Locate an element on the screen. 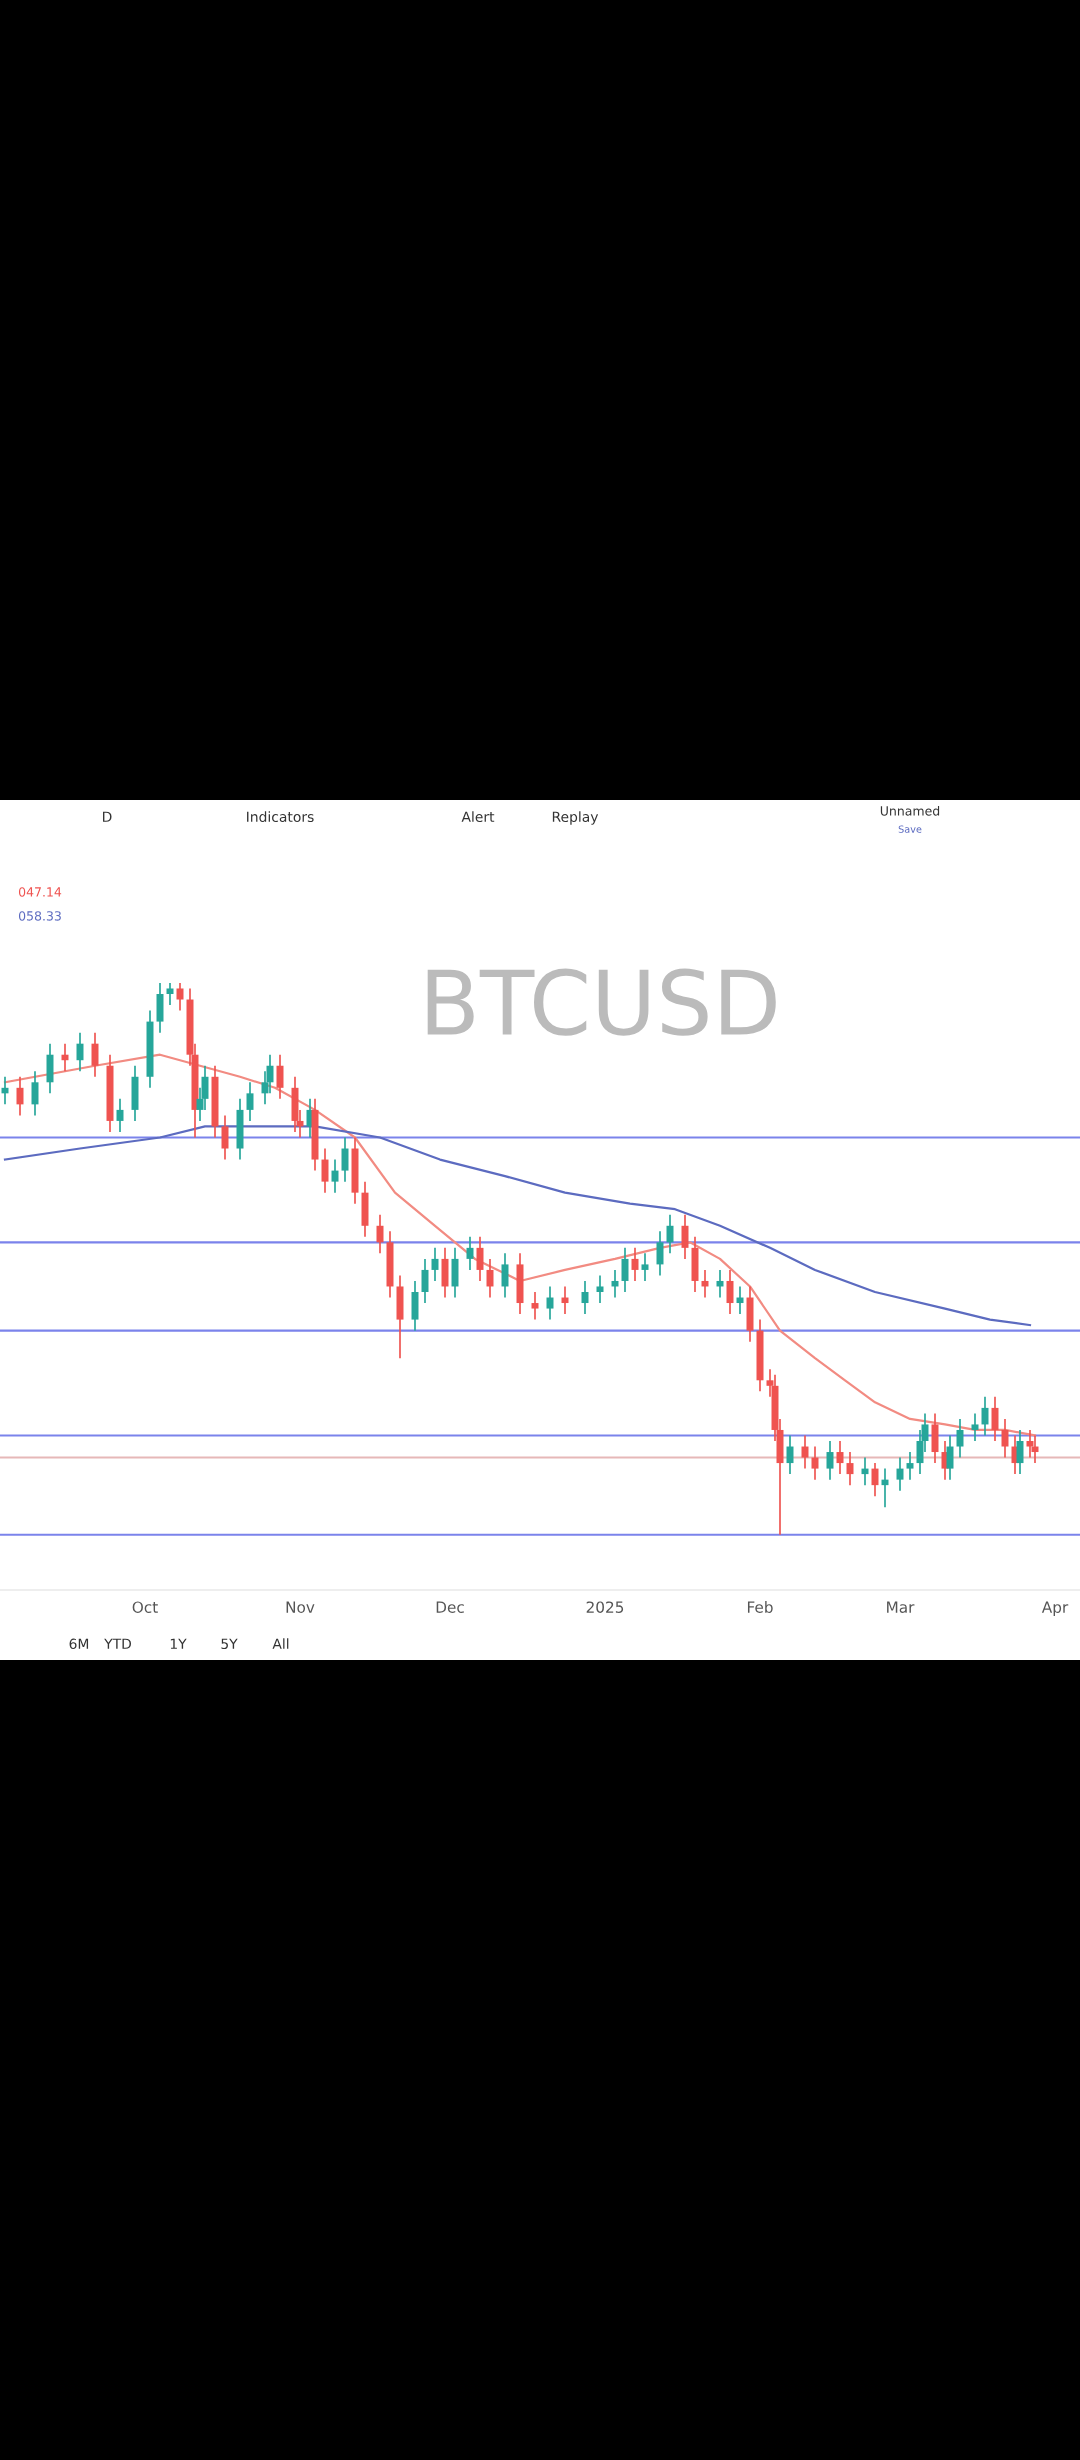  text: 6M is located at coordinates (79, 1644).